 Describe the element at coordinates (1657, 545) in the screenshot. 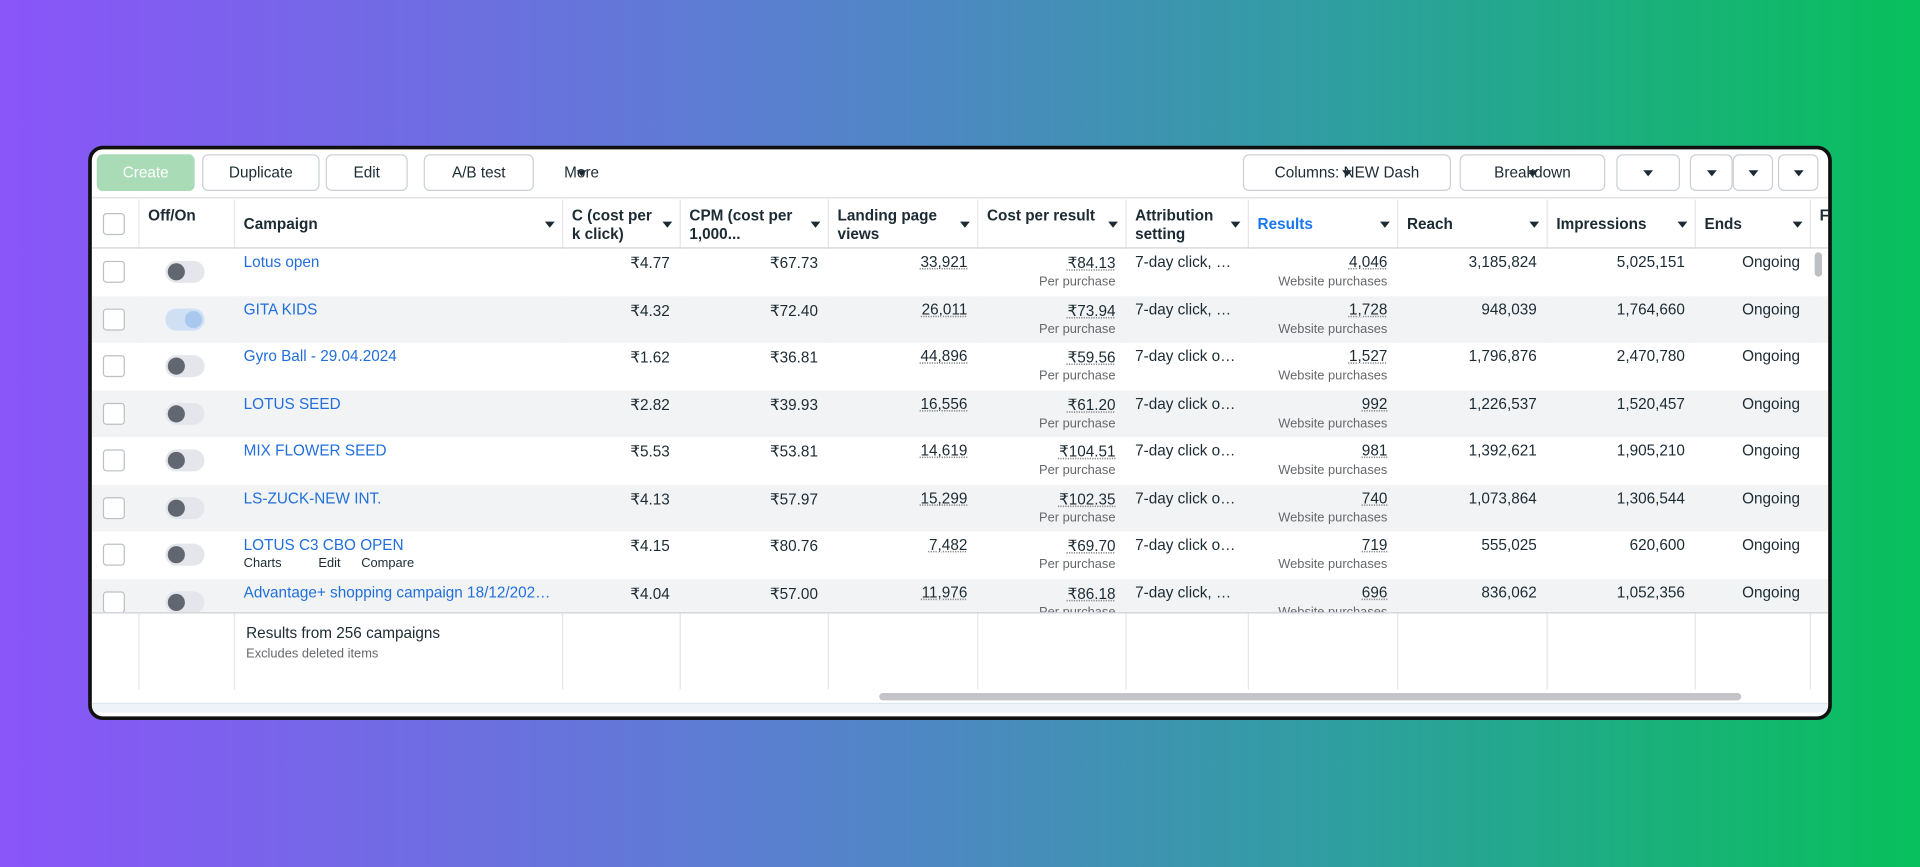

I see `cell-impressions: 620,600` at that location.